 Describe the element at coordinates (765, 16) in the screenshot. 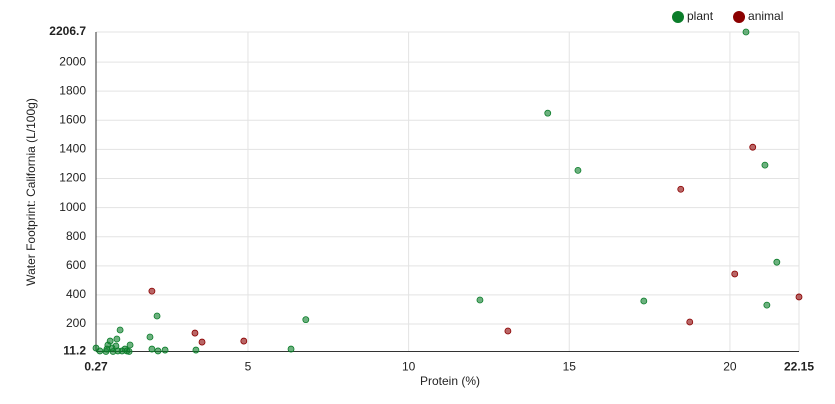

I see `legend-label: animal` at that location.